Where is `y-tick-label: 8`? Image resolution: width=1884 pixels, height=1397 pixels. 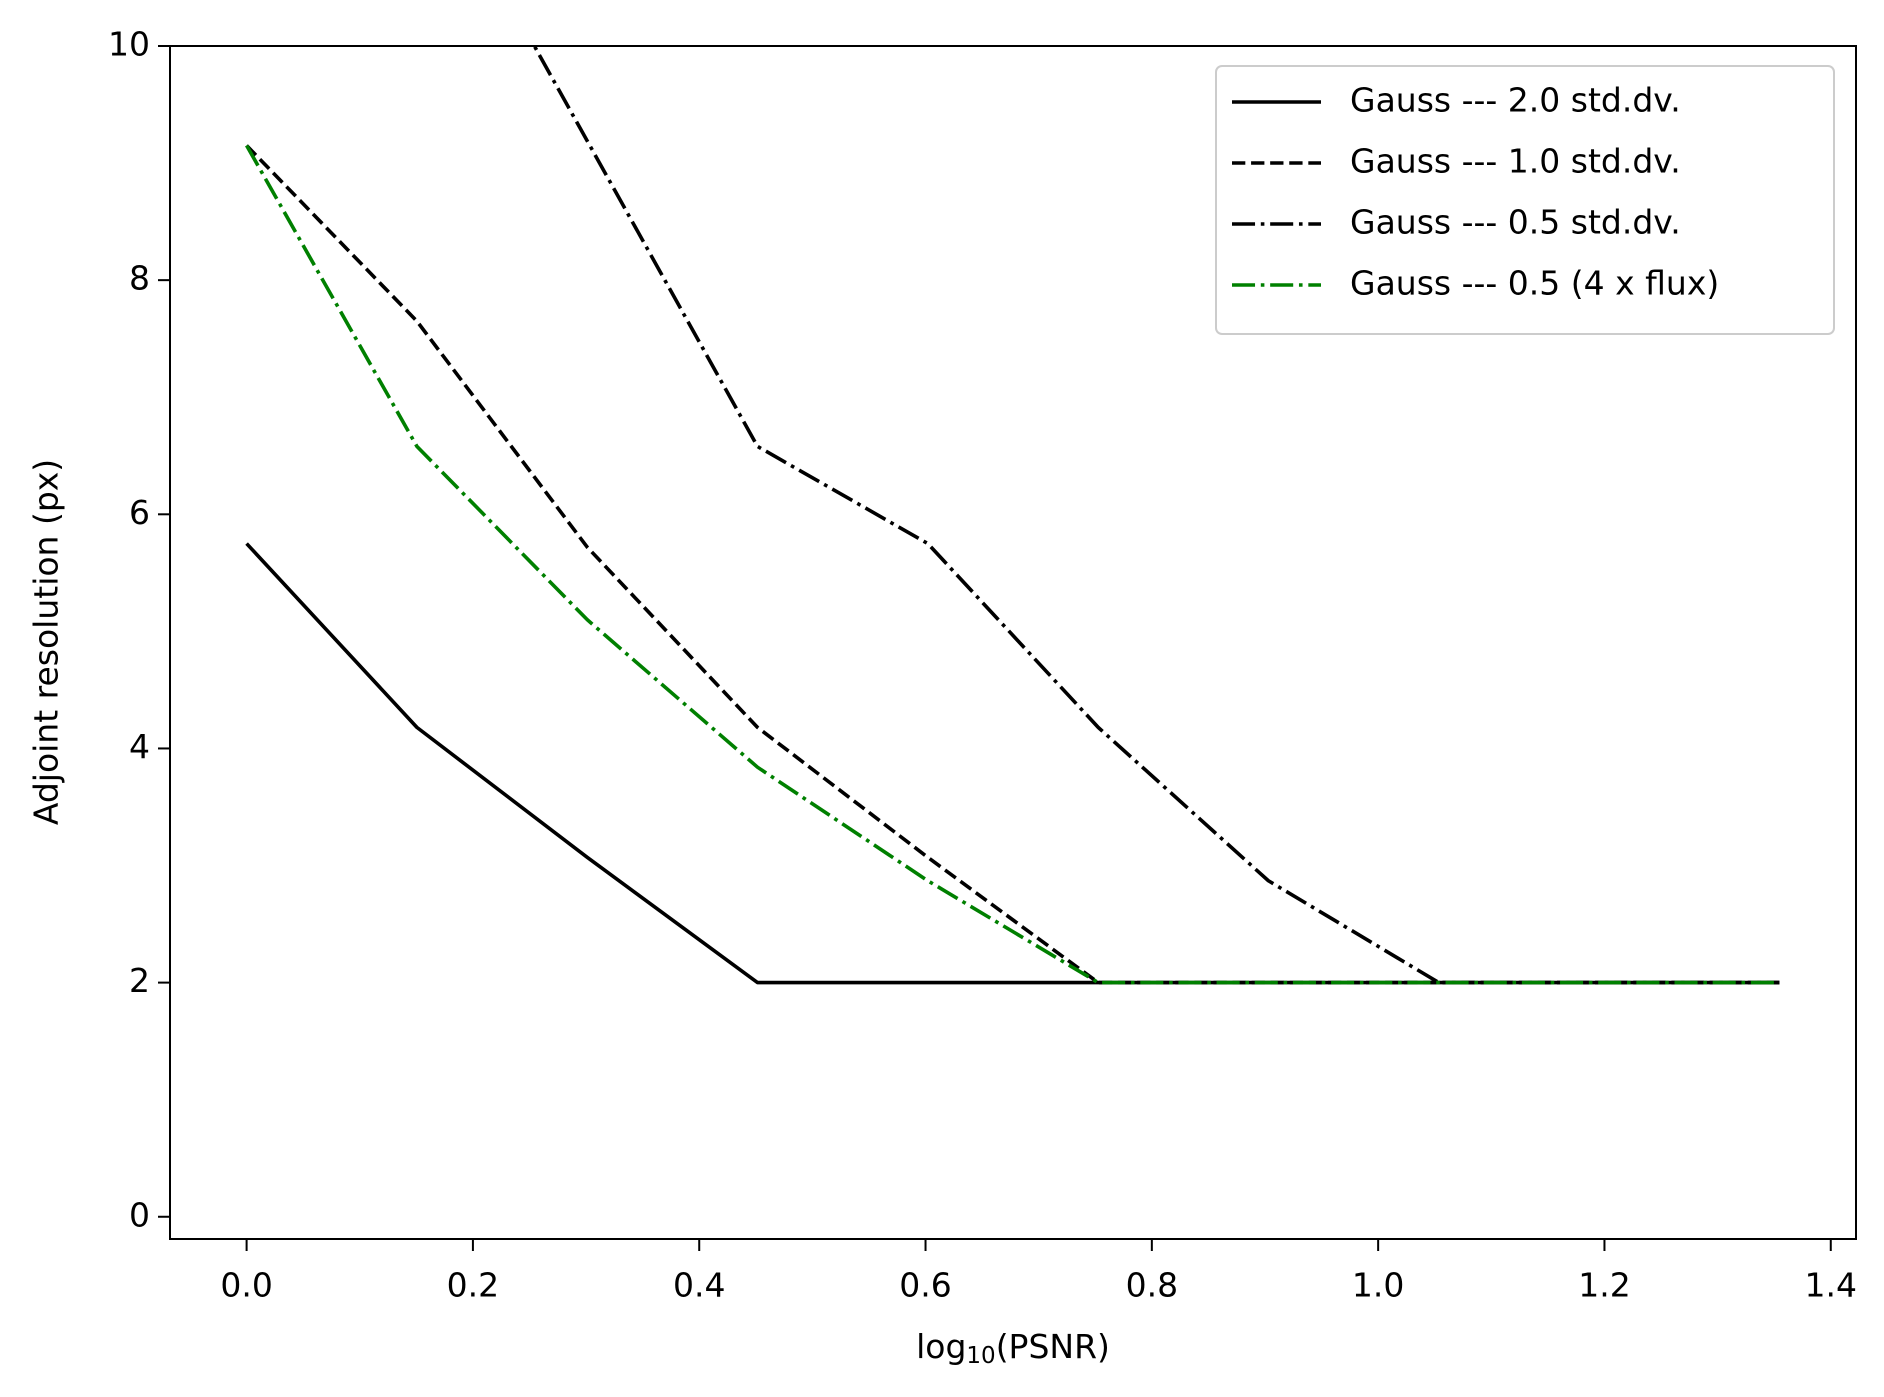 y-tick-label: 8 is located at coordinates (139, 278).